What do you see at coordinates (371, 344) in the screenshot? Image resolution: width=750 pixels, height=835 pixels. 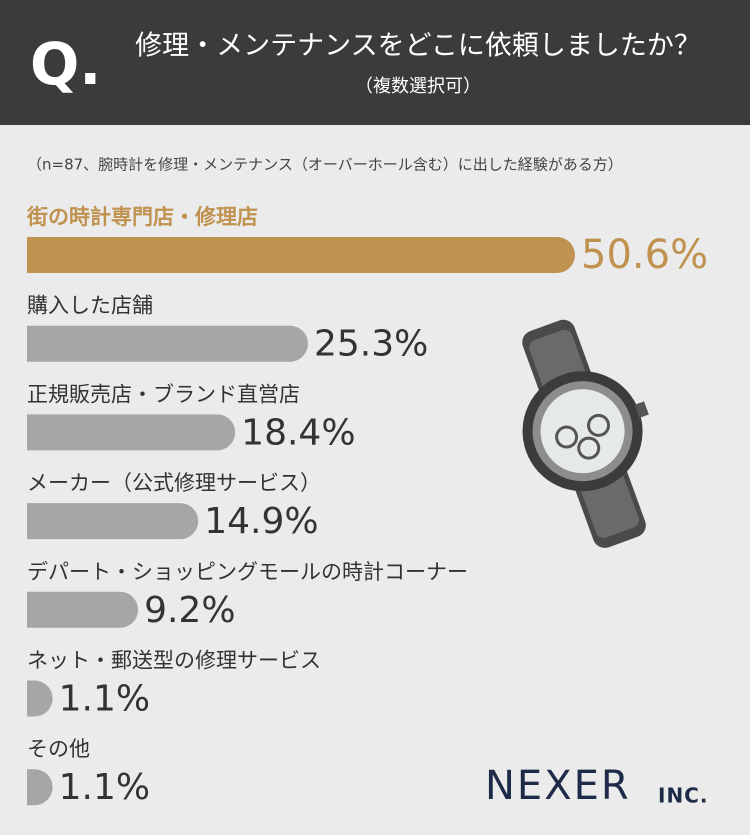 I see `value-label: 25.3%` at bounding box center [371, 344].